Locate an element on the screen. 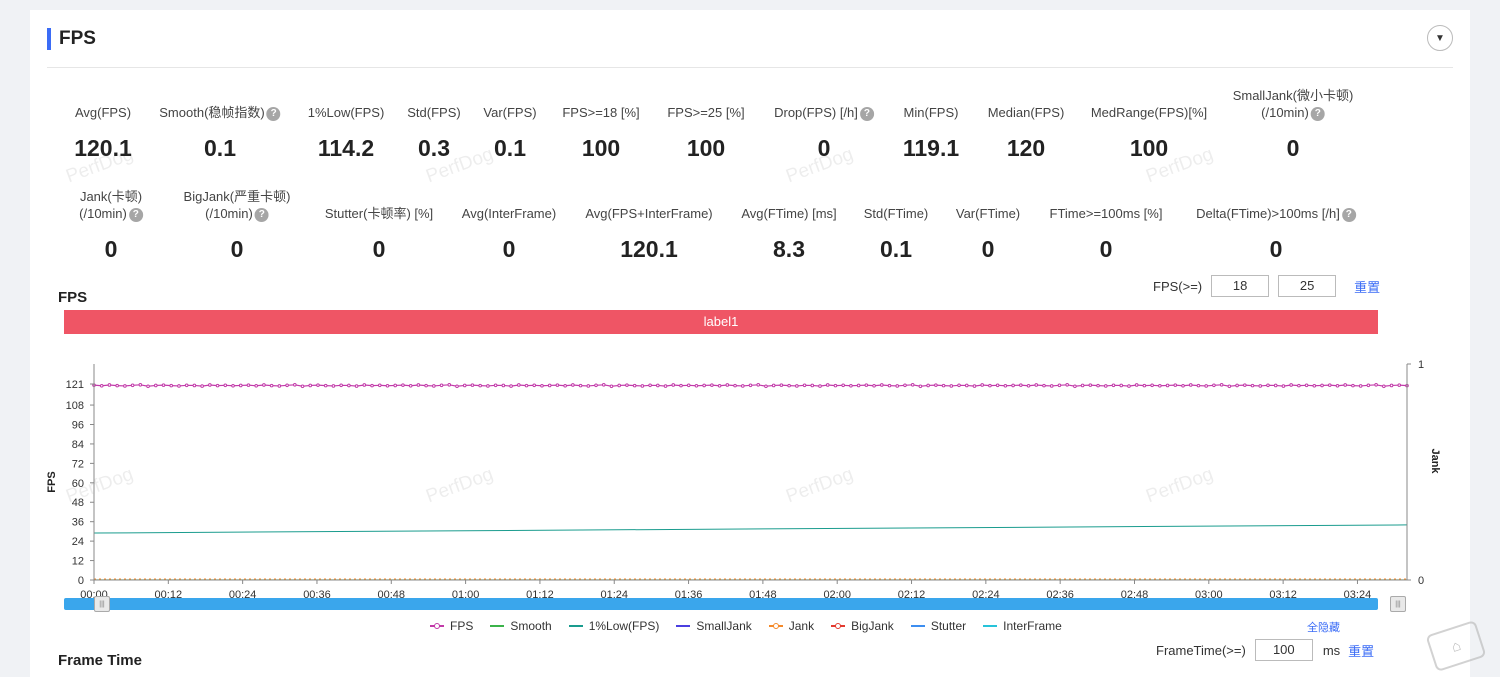 The image size is (1500, 677). fps-chart-title: FPS is located at coordinates (73, 297).